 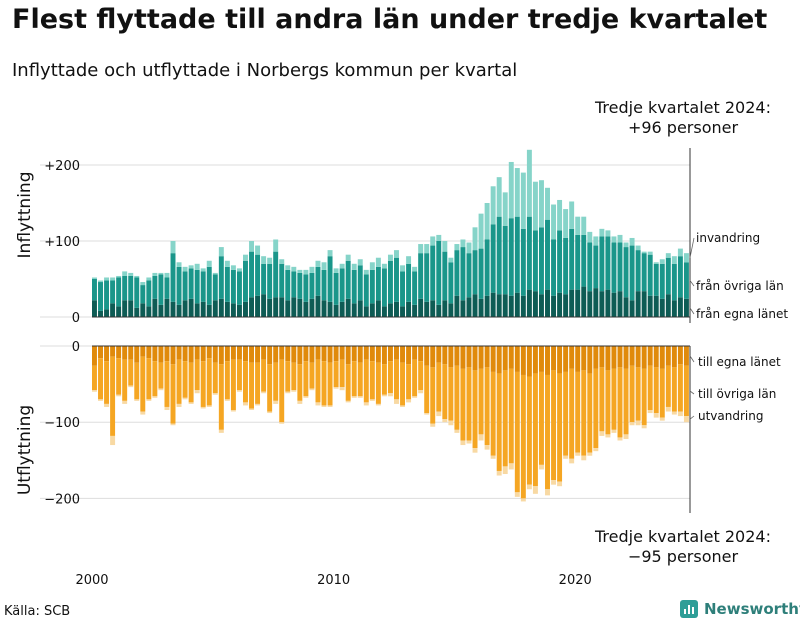 What do you see at coordinates (728, 238) in the screenshot?
I see `series-label-invandring: invandring` at bounding box center [728, 238].